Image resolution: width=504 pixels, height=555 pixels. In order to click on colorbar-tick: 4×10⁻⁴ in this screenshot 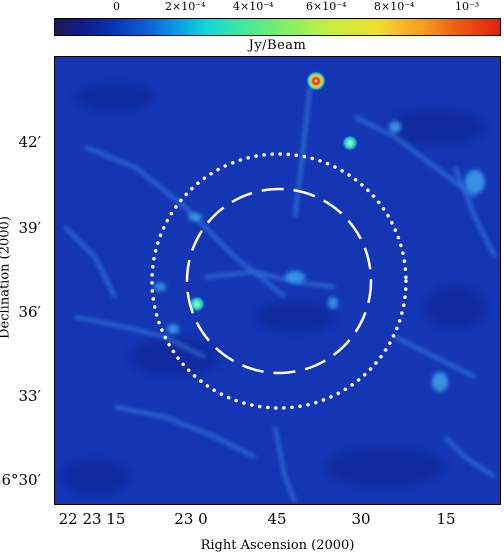, I will do `click(253, 6)`.